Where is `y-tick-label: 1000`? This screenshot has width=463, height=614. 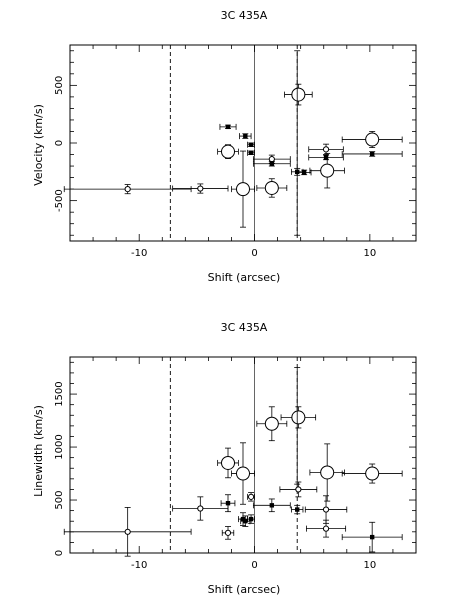 y-tick-label: 1000 is located at coordinates (59, 446).